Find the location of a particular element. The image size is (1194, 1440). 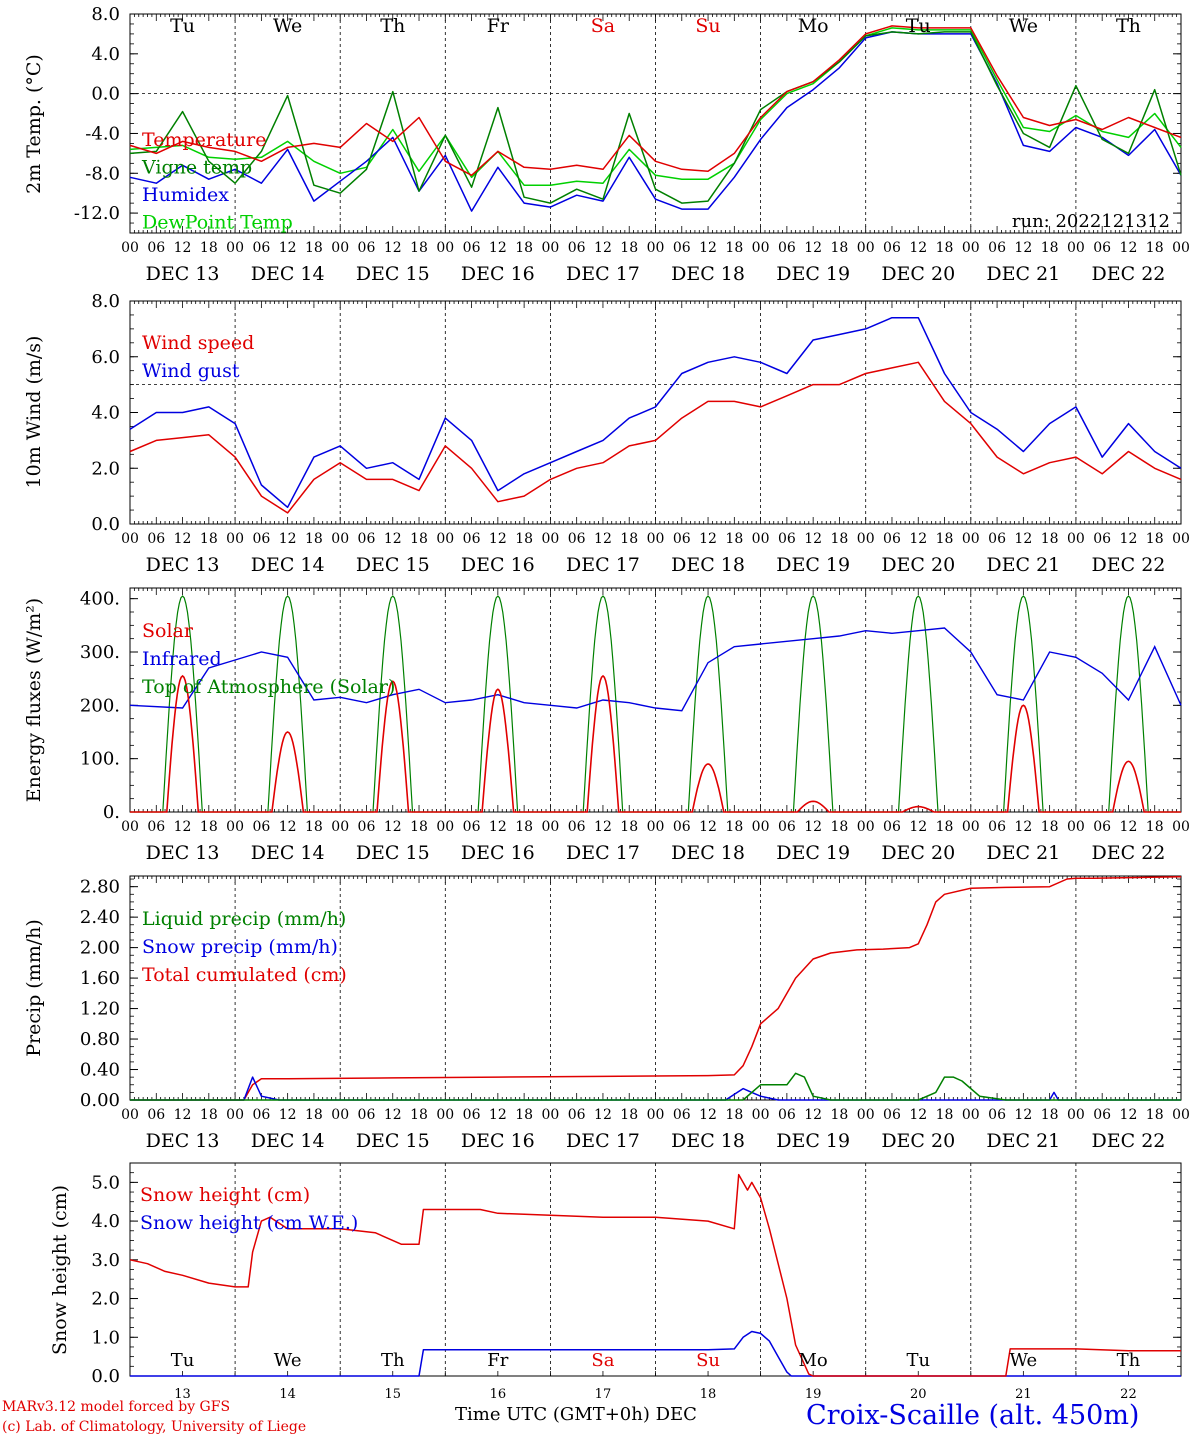

x-date-label: DEC 14 is located at coordinates (288, 565).